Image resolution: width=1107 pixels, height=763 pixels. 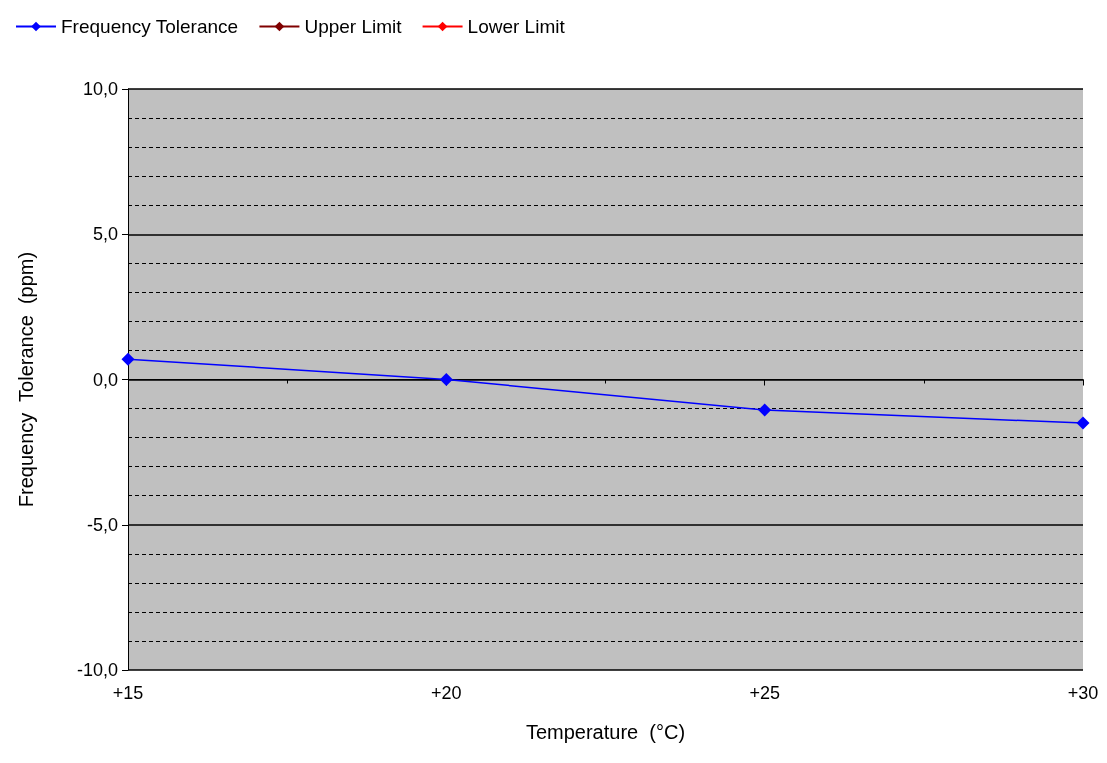 I want to click on x-axis-title: Temperature (°C), so click(x=605, y=732).